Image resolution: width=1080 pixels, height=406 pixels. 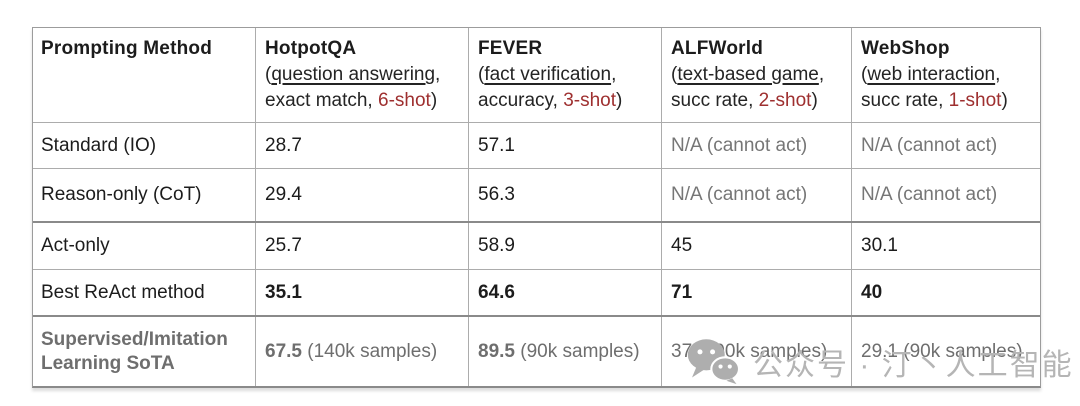 I want to click on row-label: Act-only, so click(x=75, y=246).